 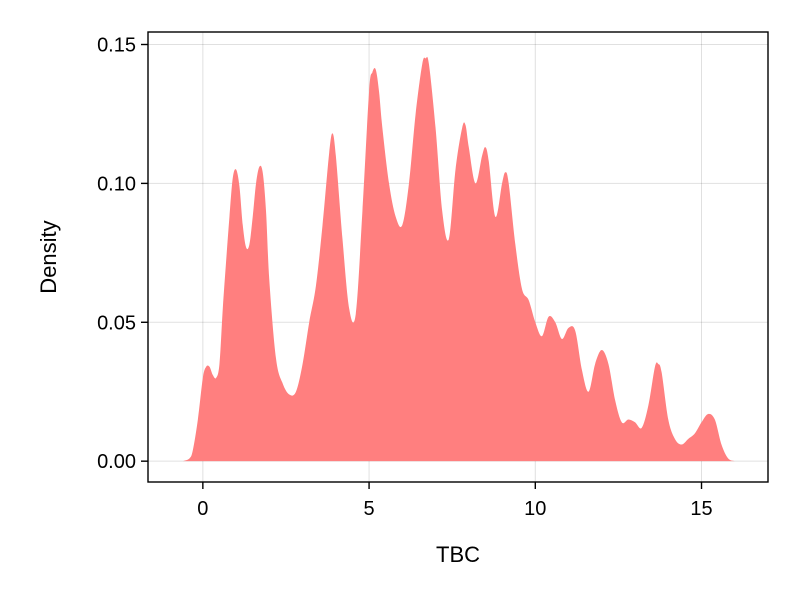 I want to click on y-axis-label: Density, so click(x=48, y=256).